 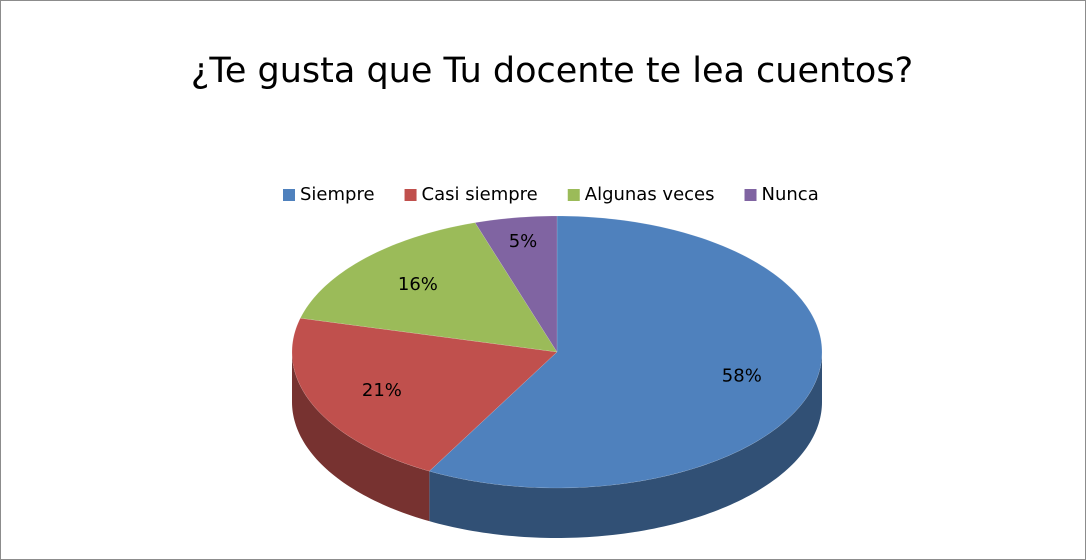 I want to click on legend-label: Casi siempre, so click(x=480, y=194).